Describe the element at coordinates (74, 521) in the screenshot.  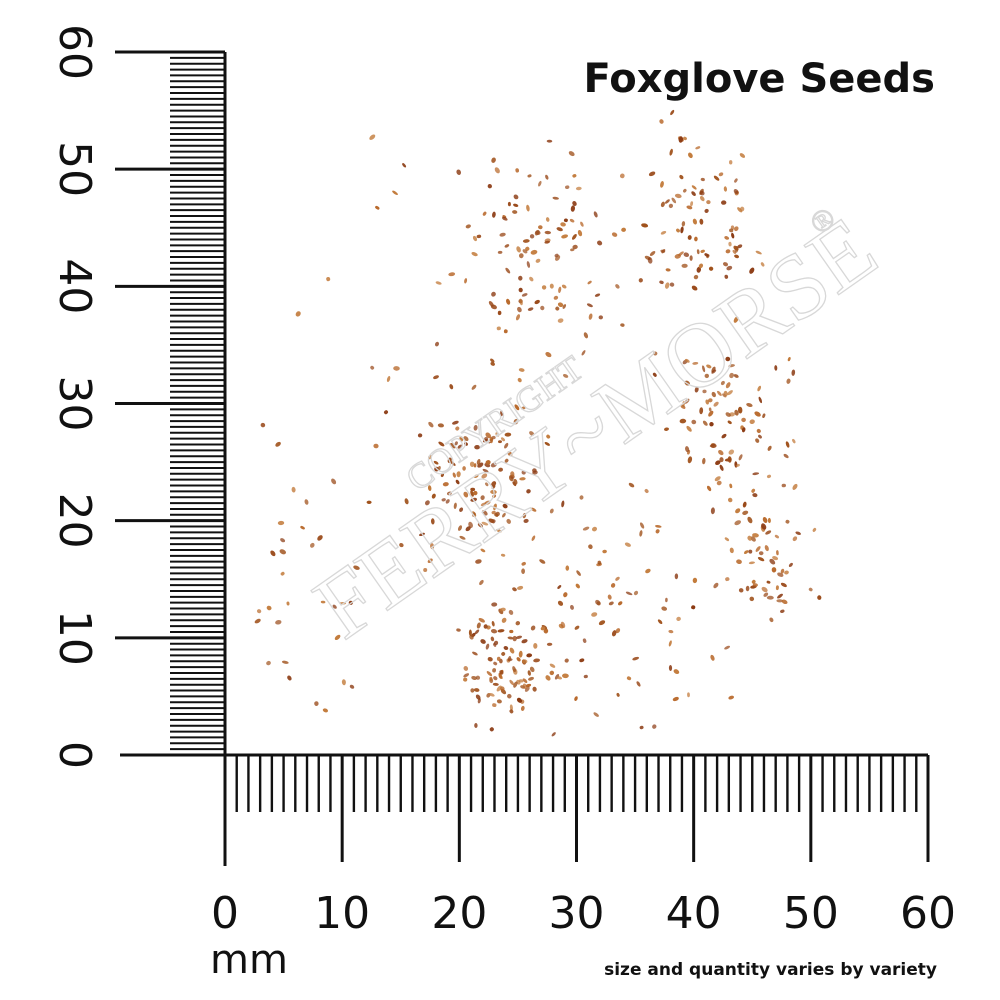
I see `ruler-label: 20` at that location.